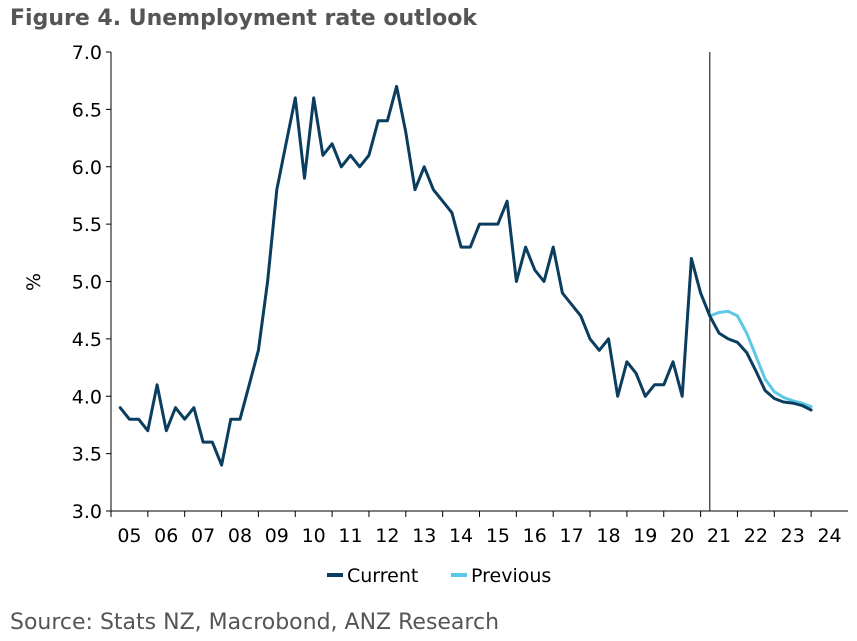 The width and height of the screenshot is (857, 641). I want to click on chart-title: Figure 4. Unemployment rate outlook, so click(244, 18).